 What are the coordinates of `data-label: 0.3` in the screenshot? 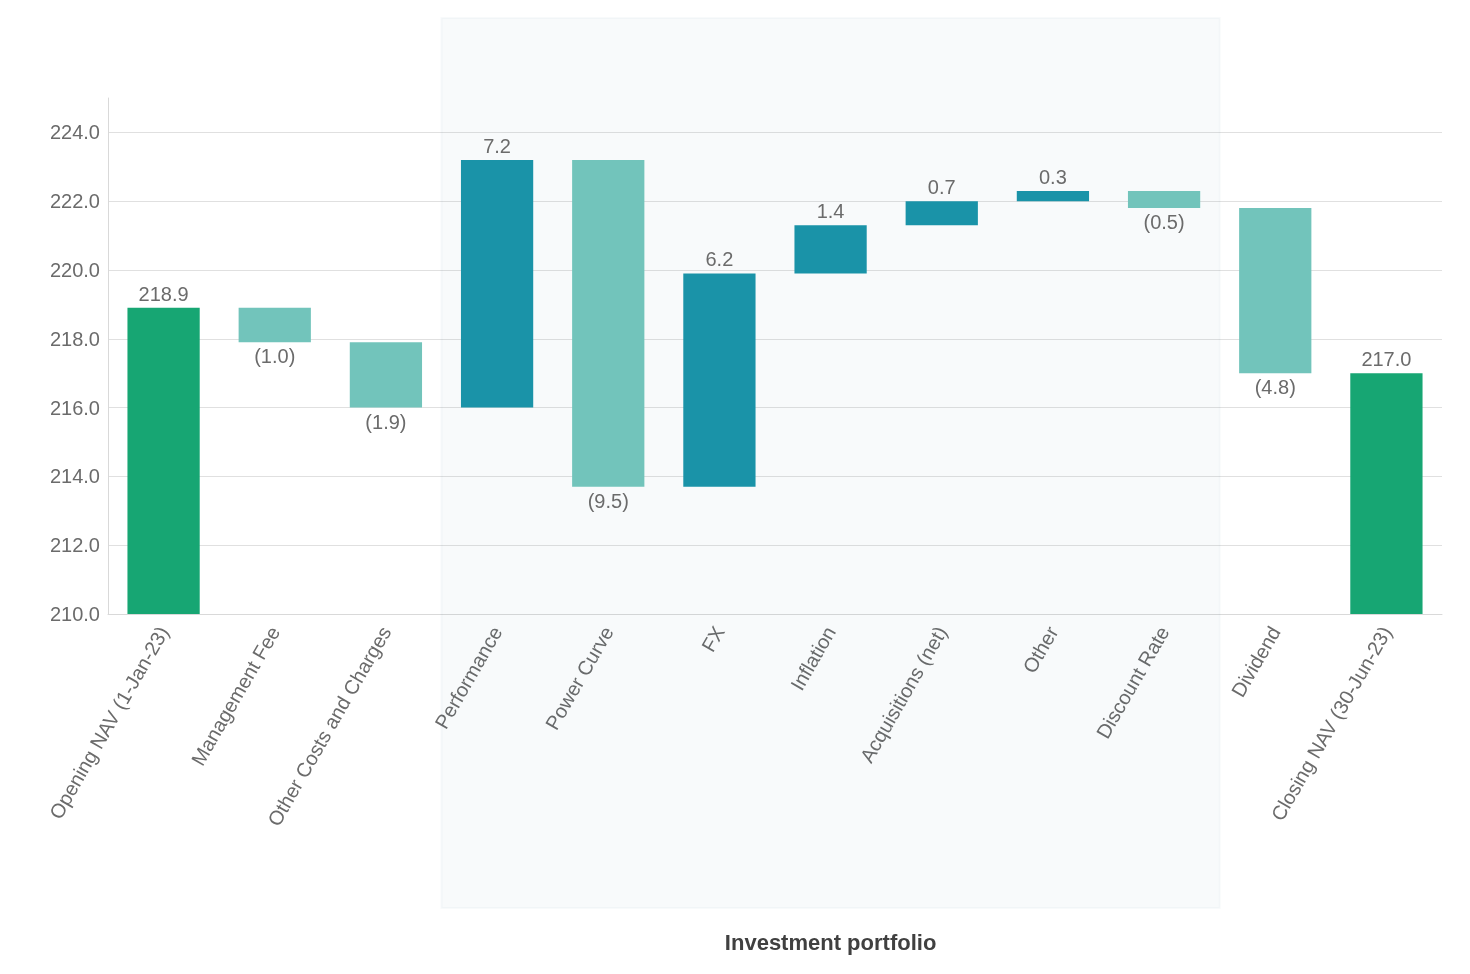 It's located at (1053, 176).